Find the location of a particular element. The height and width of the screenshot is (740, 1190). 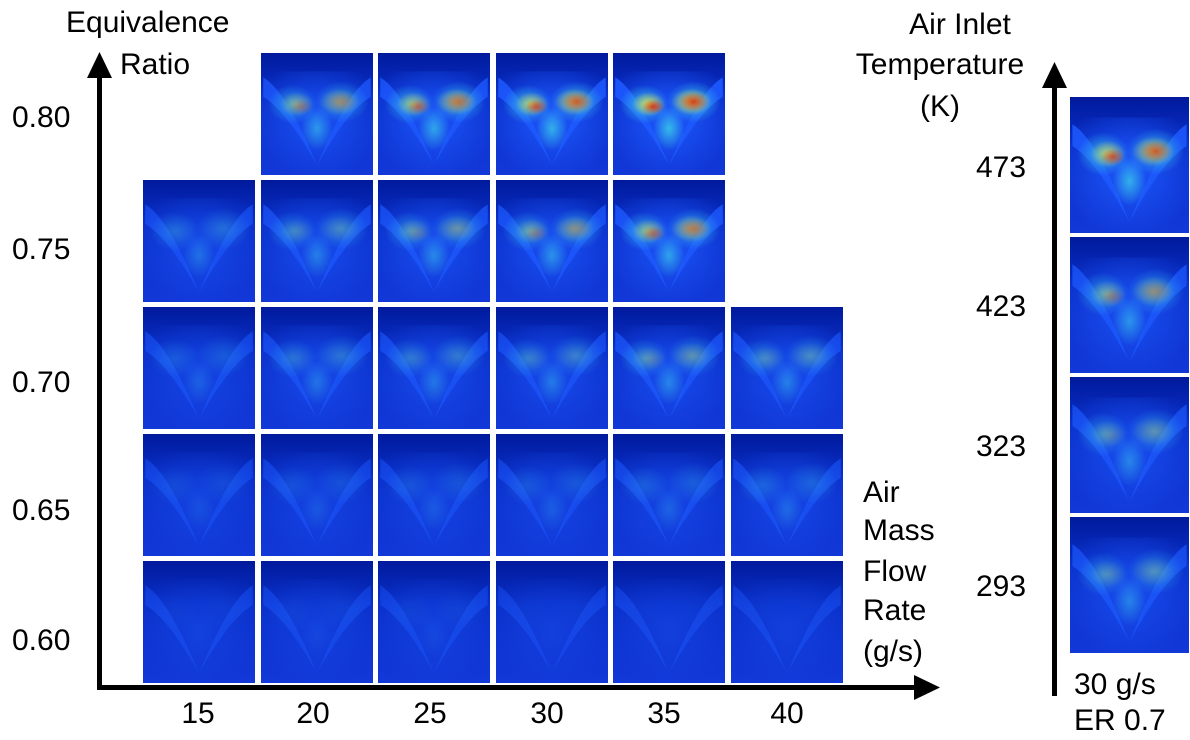

x-tick-label: 20 is located at coordinates (313, 713).